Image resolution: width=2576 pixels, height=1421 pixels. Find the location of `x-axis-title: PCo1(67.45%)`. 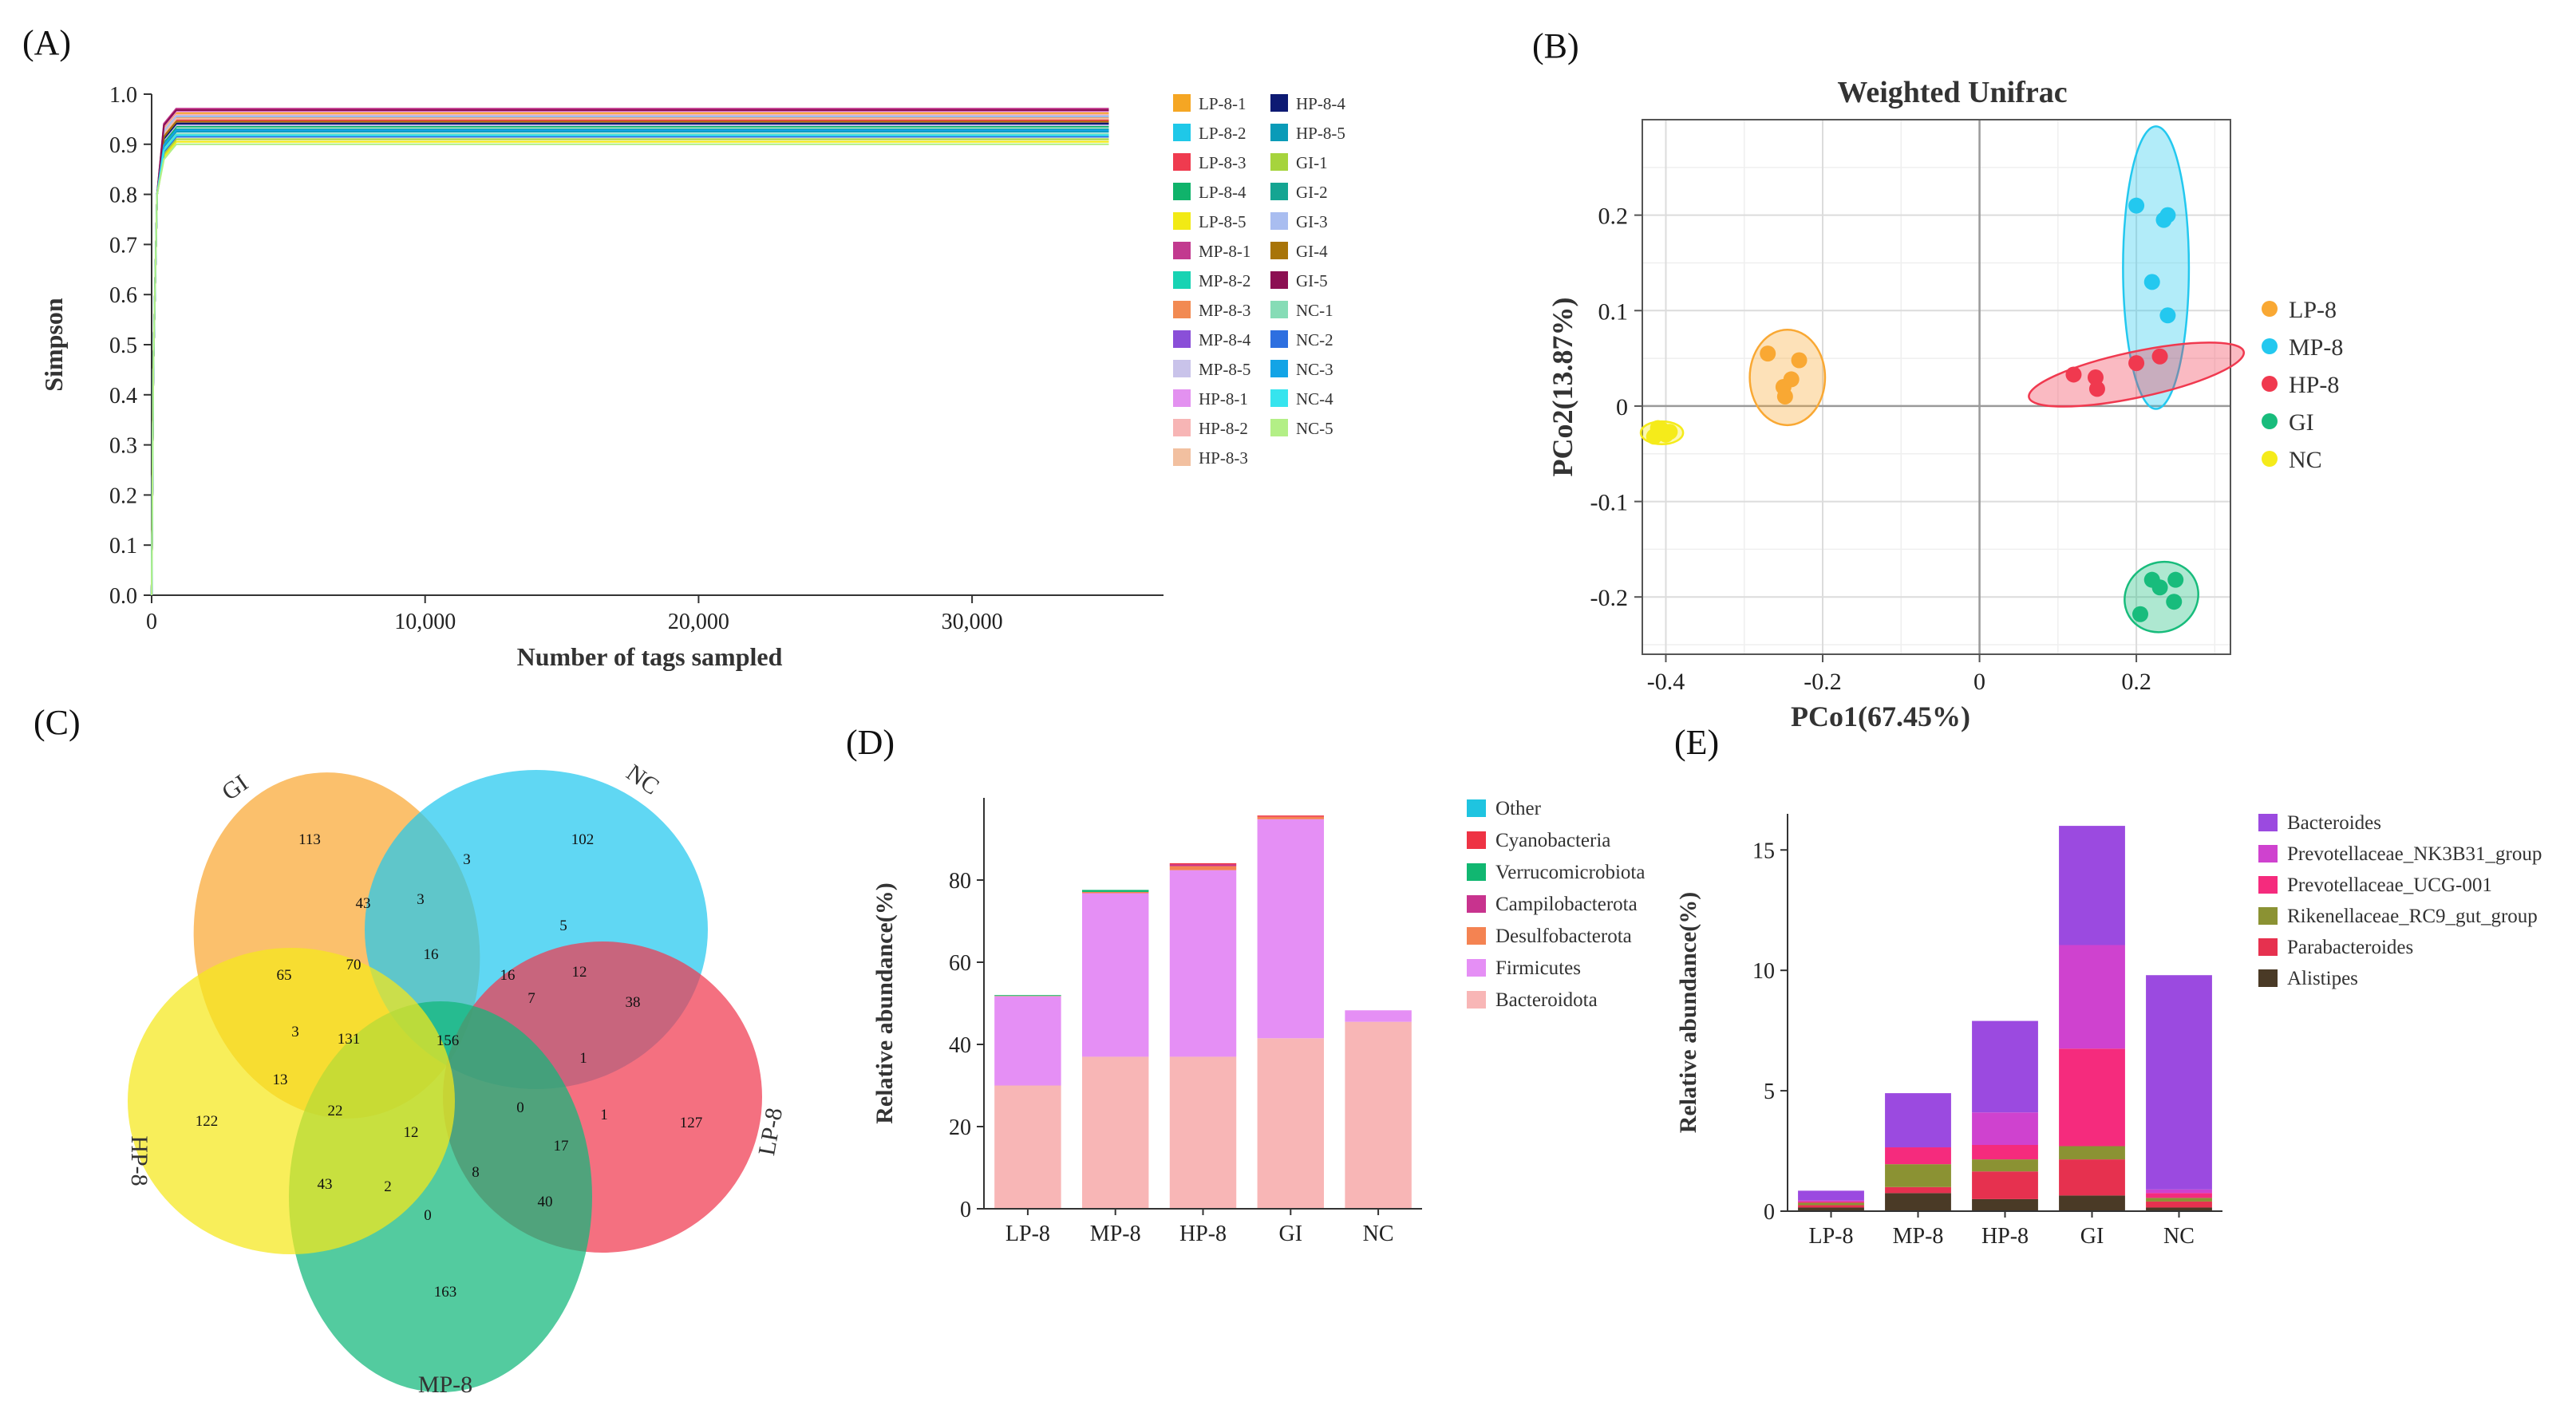

x-axis-title: PCo1(67.45%) is located at coordinates (1880, 716).